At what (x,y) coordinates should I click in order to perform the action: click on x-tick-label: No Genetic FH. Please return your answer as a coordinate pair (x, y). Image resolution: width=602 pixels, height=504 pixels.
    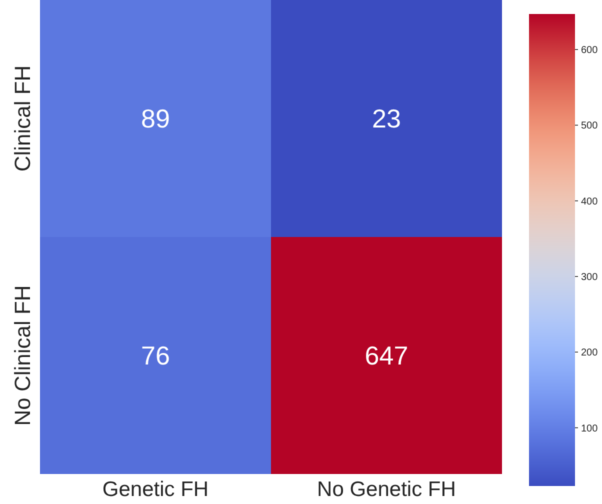
    Looking at the image, I should click on (386, 489).